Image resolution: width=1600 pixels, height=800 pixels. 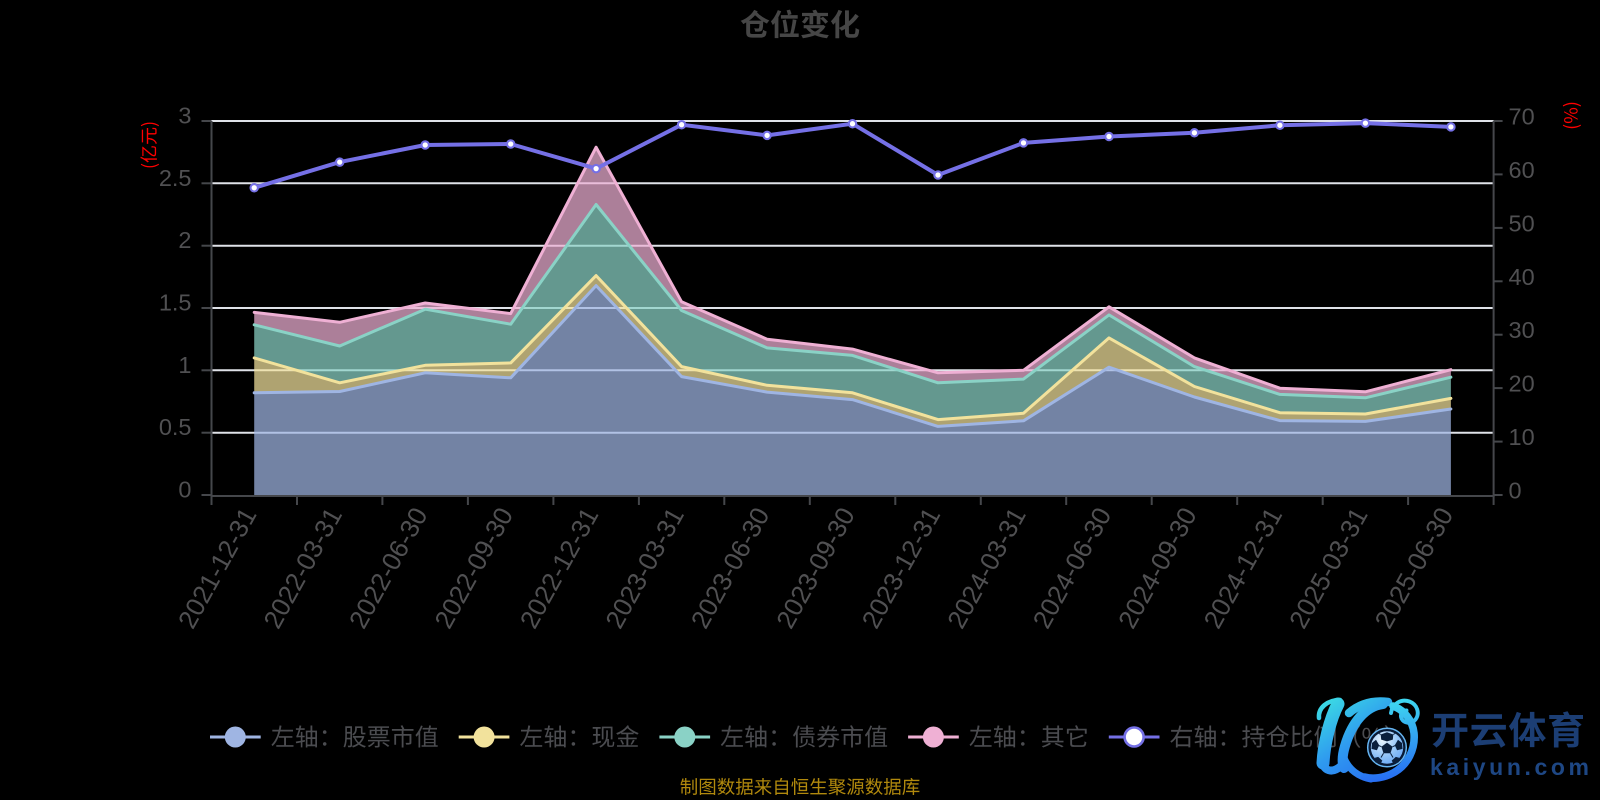 I want to click on svg-text: 40, so click(x=1522, y=277).